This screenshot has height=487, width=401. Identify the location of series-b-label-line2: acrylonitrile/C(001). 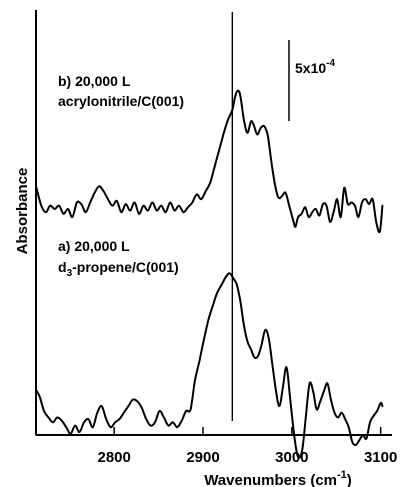
(121, 101).